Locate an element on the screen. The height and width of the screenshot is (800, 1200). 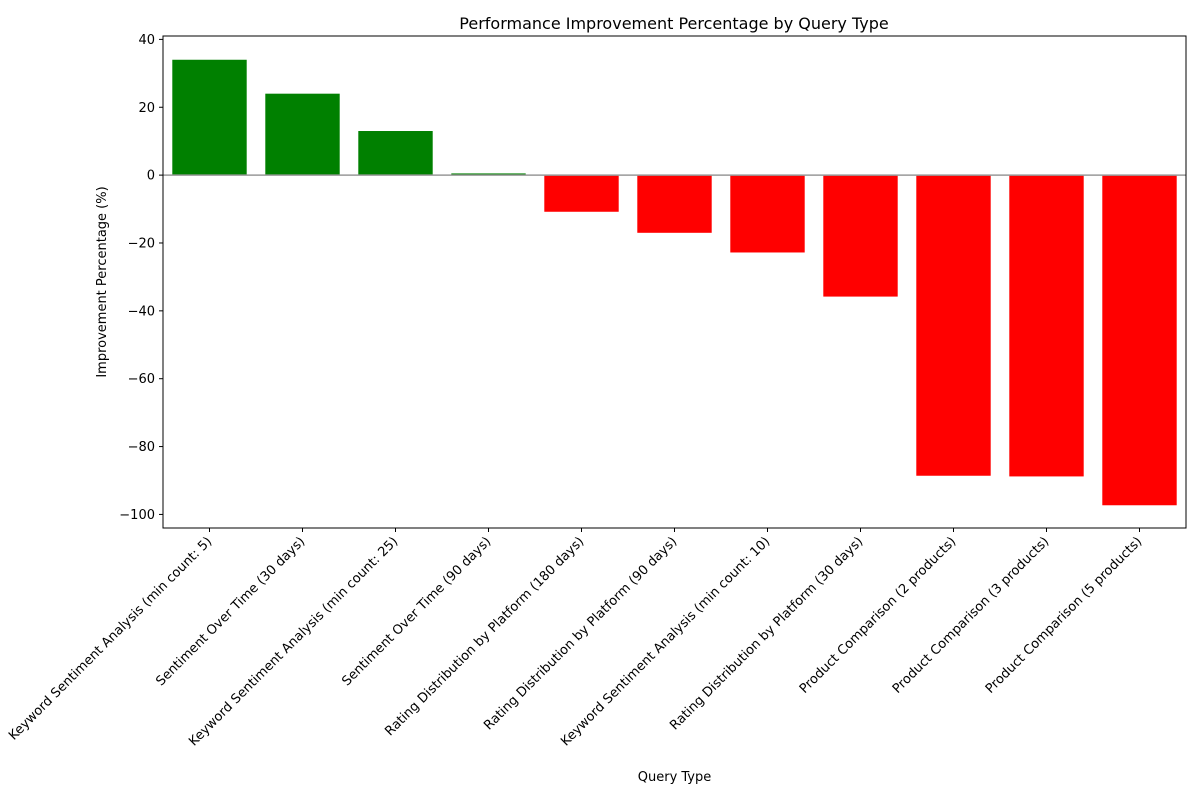
y-tick-label: 20 is located at coordinates (146, 108).